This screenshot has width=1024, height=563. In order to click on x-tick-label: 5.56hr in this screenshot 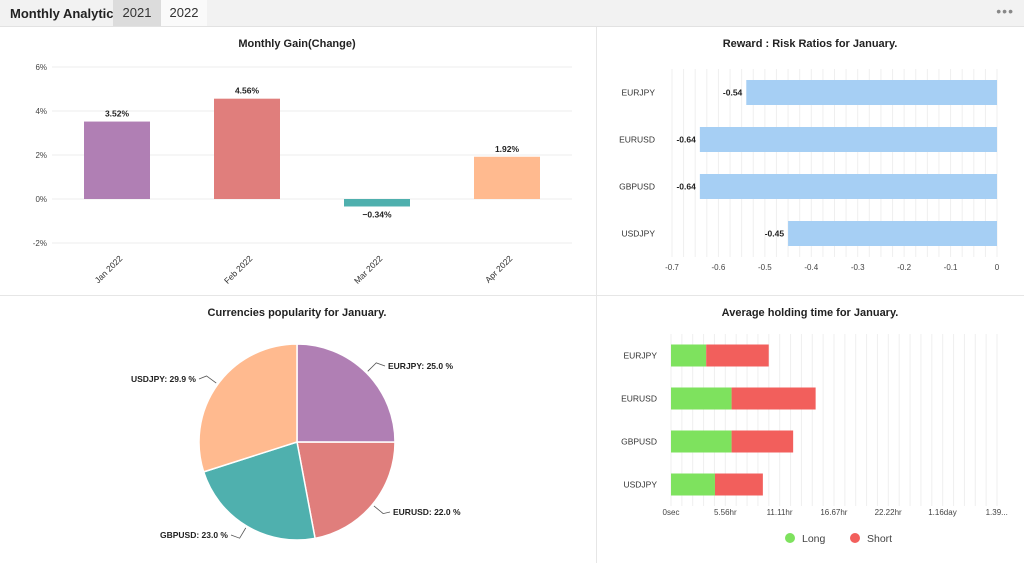, I will do `click(725, 512)`.